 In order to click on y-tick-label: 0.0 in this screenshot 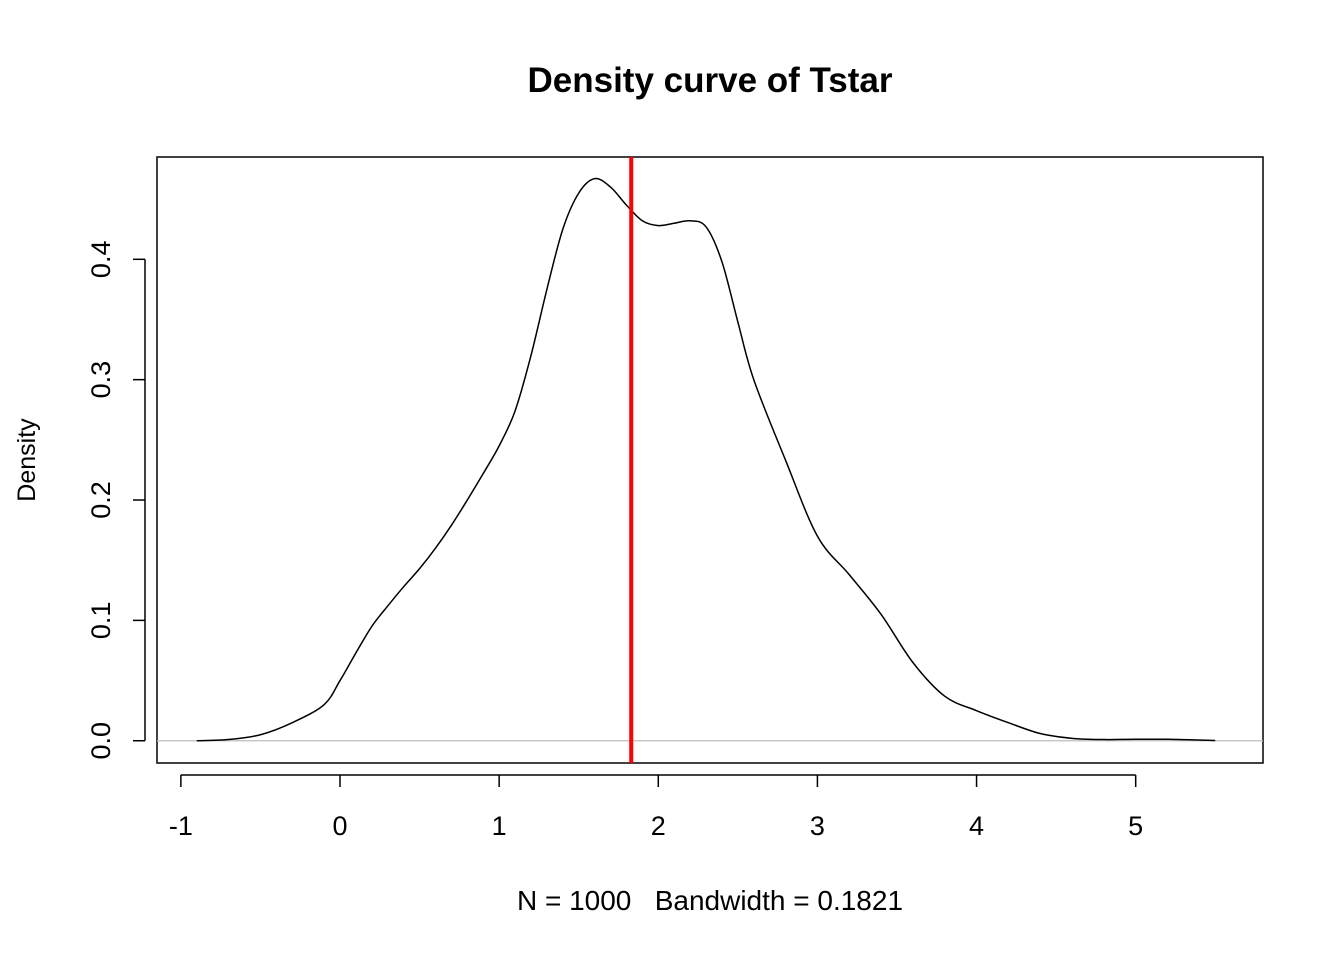, I will do `click(101, 741)`.